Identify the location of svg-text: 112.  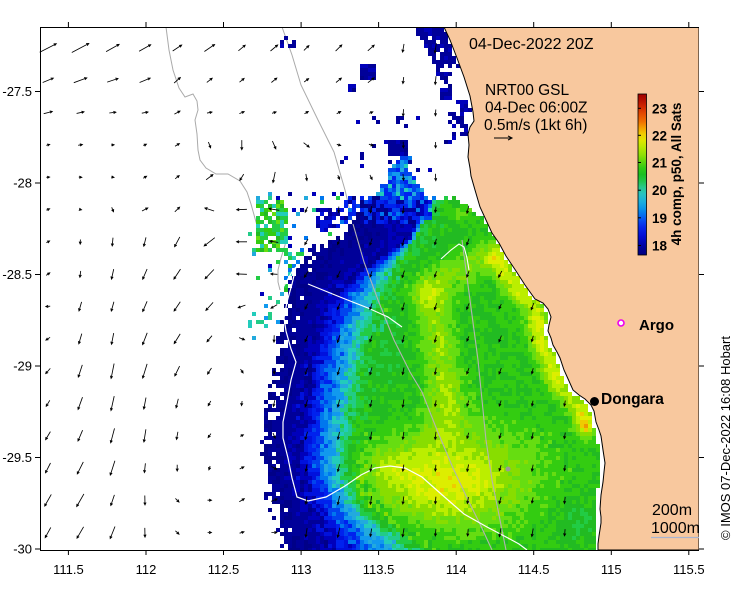
(146, 569).